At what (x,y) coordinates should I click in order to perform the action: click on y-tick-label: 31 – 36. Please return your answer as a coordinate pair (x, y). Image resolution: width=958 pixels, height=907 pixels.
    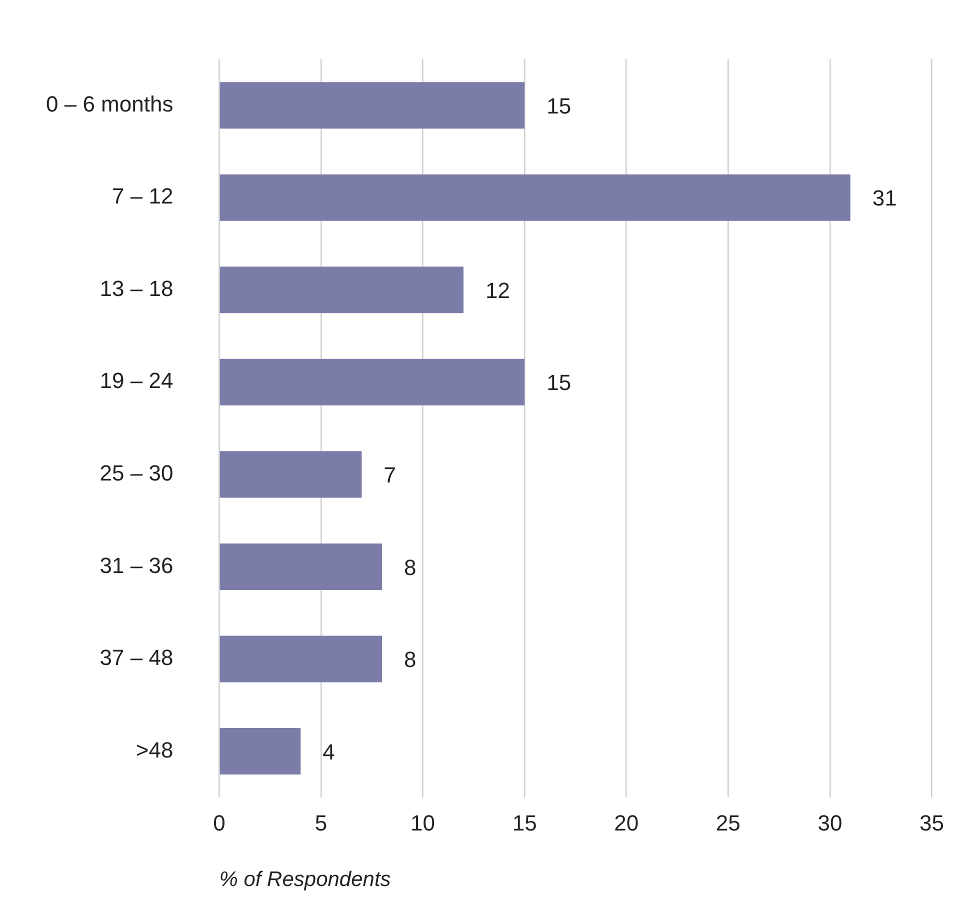
    Looking at the image, I should click on (137, 565).